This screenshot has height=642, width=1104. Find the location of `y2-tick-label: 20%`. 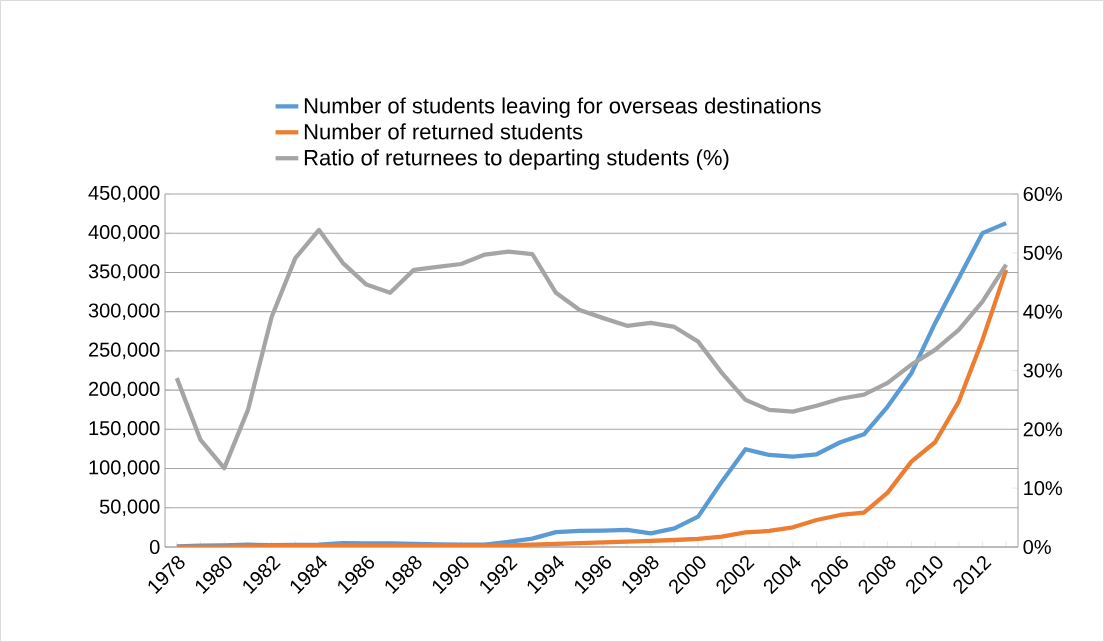

y2-tick-label: 20% is located at coordinates (1043, 429).